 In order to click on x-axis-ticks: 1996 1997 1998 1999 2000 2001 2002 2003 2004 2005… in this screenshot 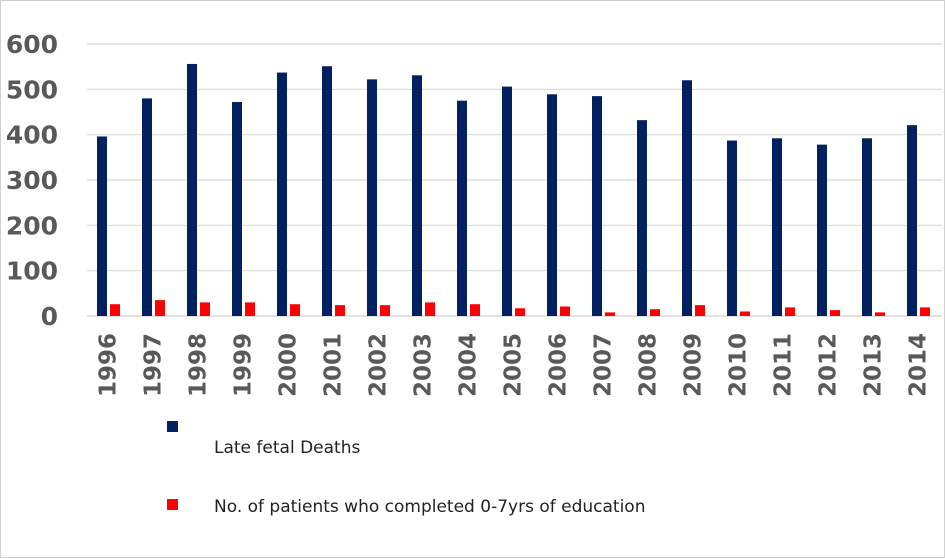, I will do `click(514, 365)`.